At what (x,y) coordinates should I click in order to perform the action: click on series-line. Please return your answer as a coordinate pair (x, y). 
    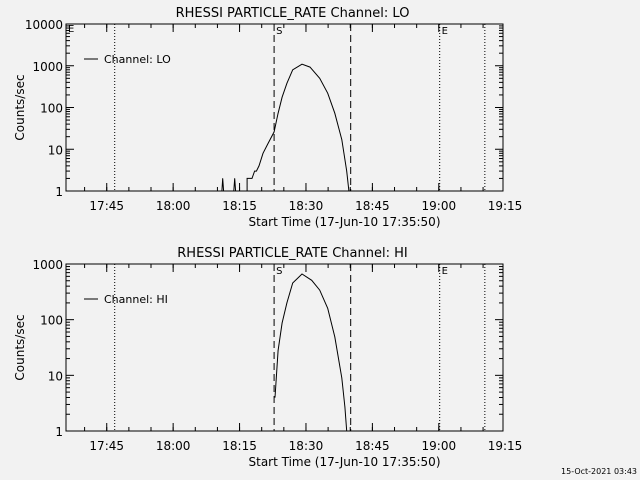
    Looking at the image, I should click on (311, 352).